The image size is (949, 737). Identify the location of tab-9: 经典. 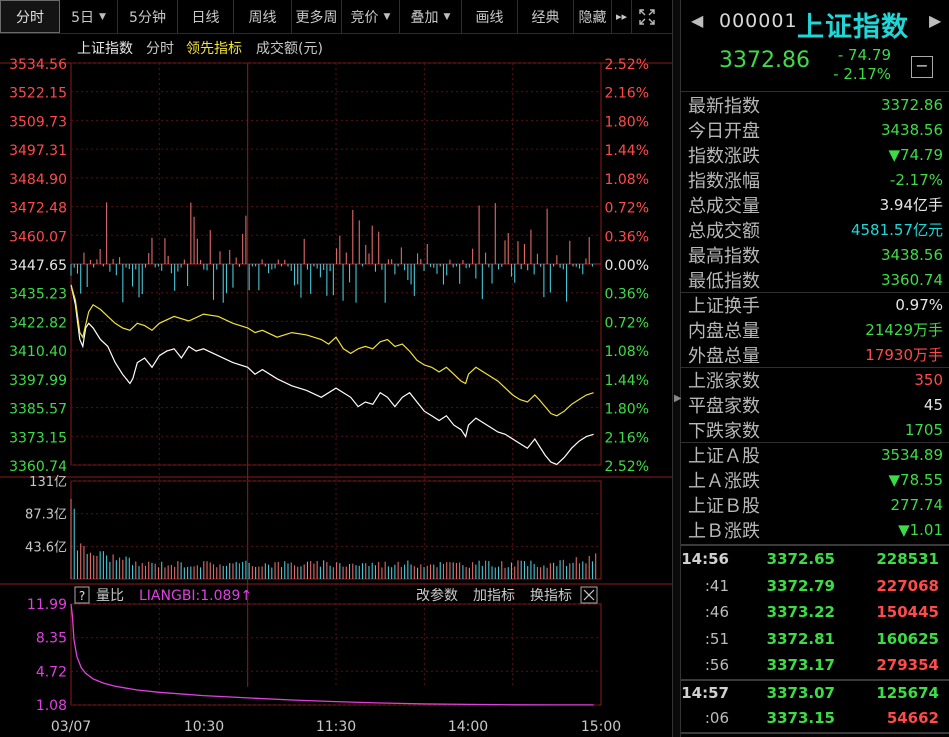
(546, 16).